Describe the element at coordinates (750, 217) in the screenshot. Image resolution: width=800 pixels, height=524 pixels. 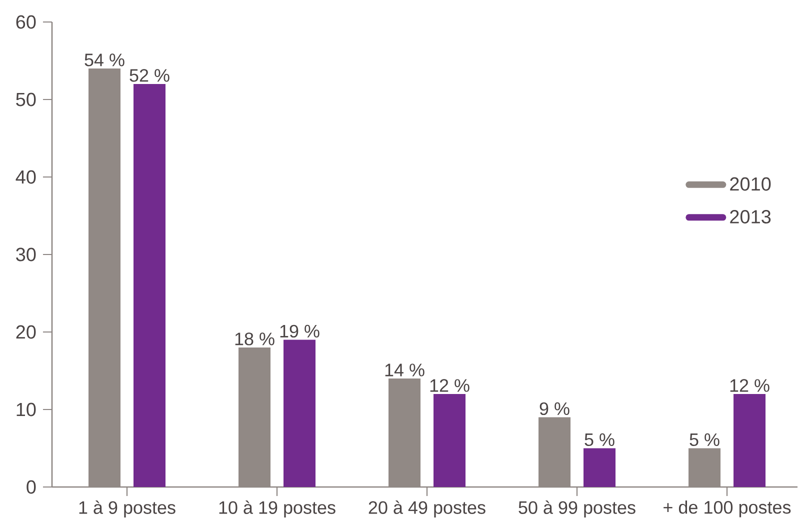
I see `legend-label: 2013` at that location.